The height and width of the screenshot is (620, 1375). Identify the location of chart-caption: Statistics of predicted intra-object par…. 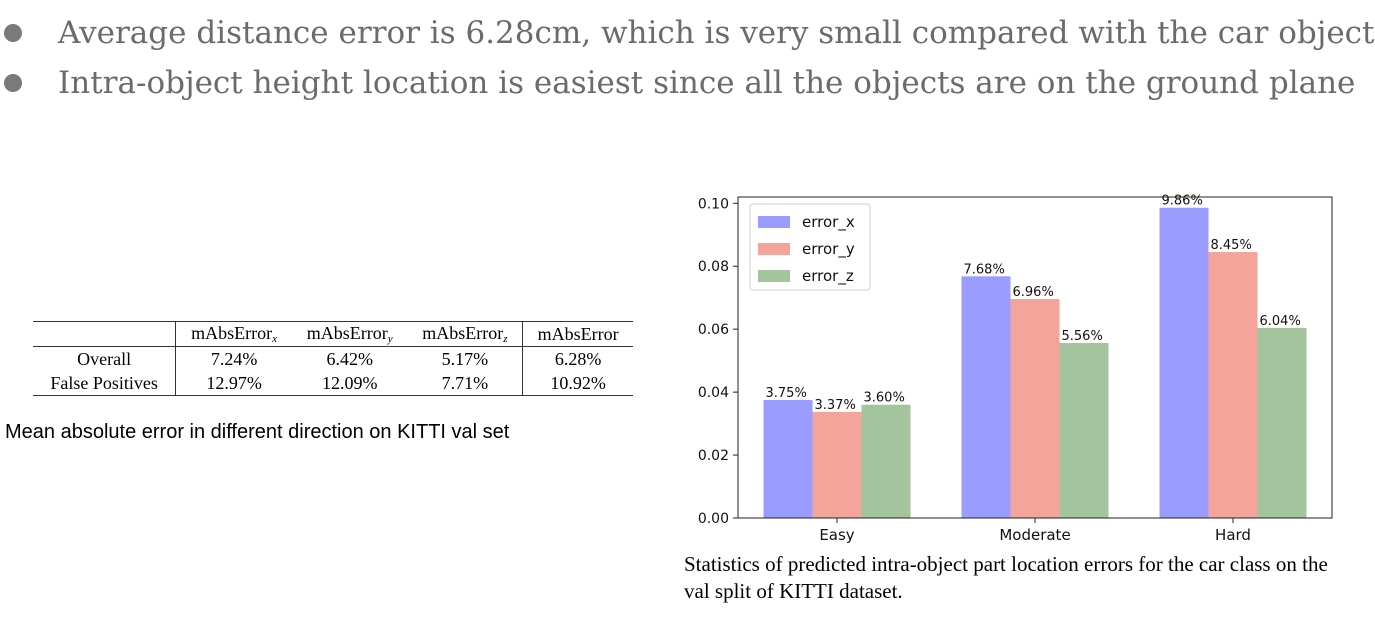
(1006, 577).